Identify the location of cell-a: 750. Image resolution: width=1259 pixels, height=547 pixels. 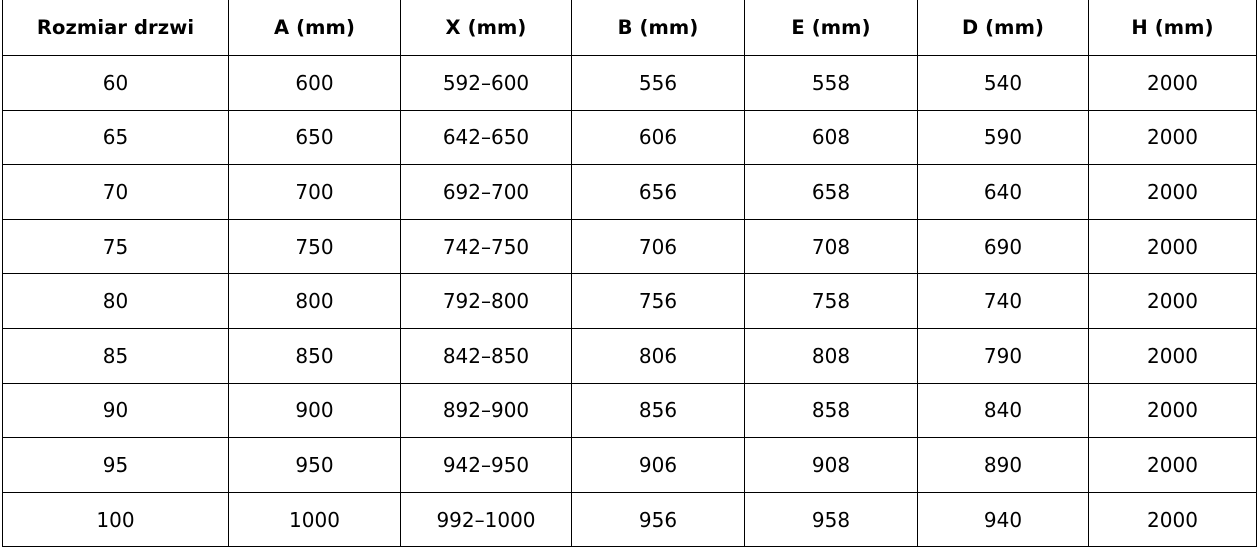
(314, 247).